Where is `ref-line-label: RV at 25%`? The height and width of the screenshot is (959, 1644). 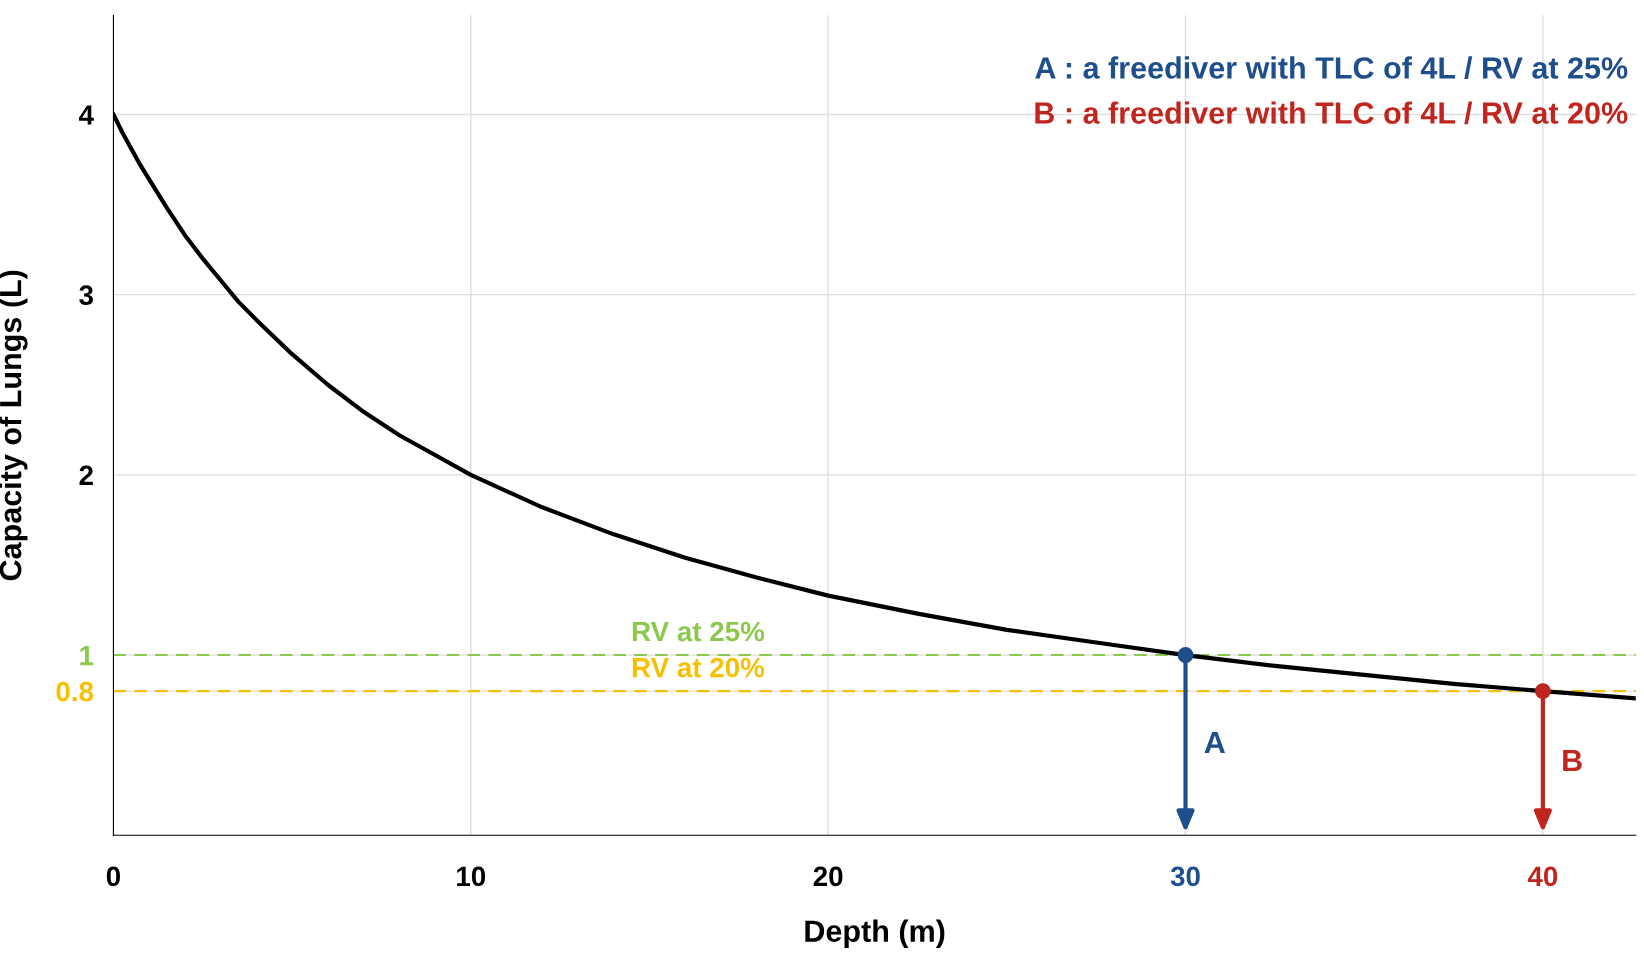 ref-line-label: RV at 25% is located at coordinates (698, 631).